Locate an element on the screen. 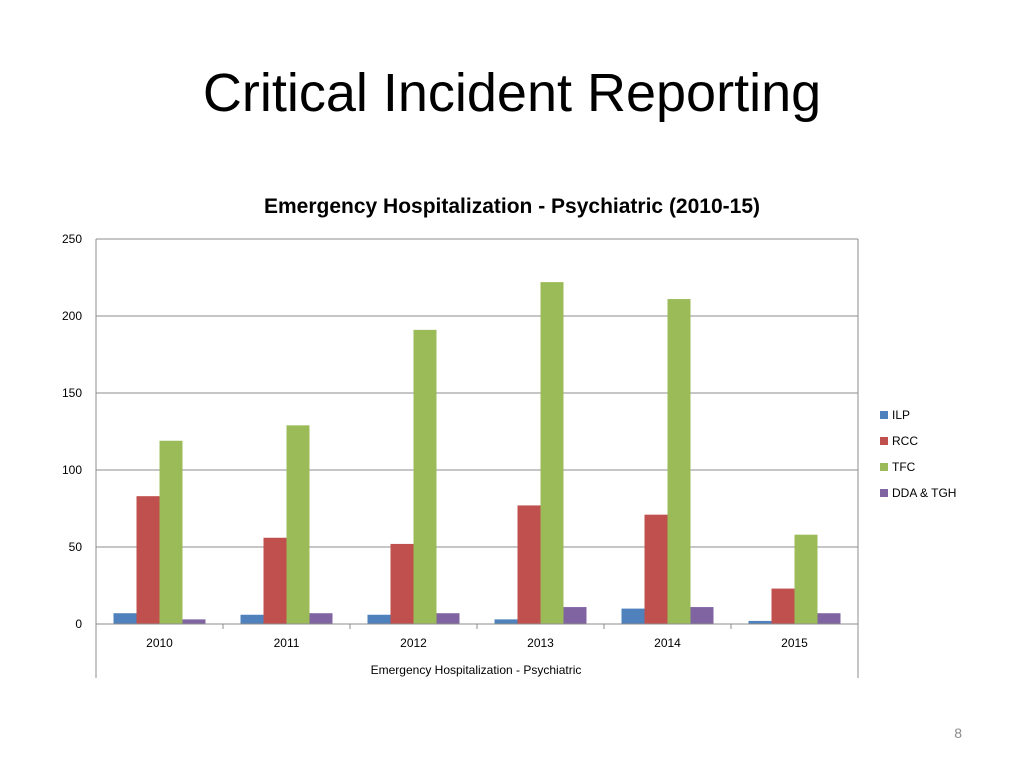 This screenshot has width=1024, height=768. bar-dda-tgh-2011 is located at coordinates (321, 618).